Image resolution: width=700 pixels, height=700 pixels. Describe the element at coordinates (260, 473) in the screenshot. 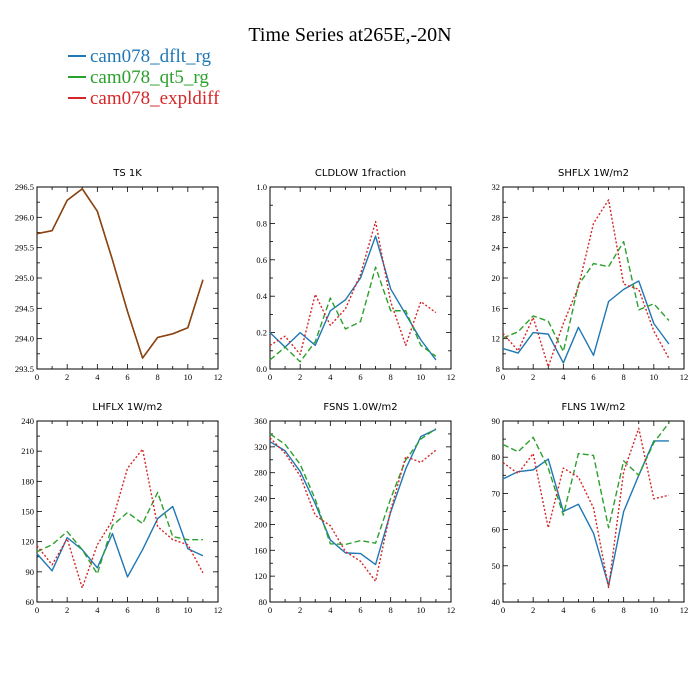

I see `y-tick-label: 280` at that location.